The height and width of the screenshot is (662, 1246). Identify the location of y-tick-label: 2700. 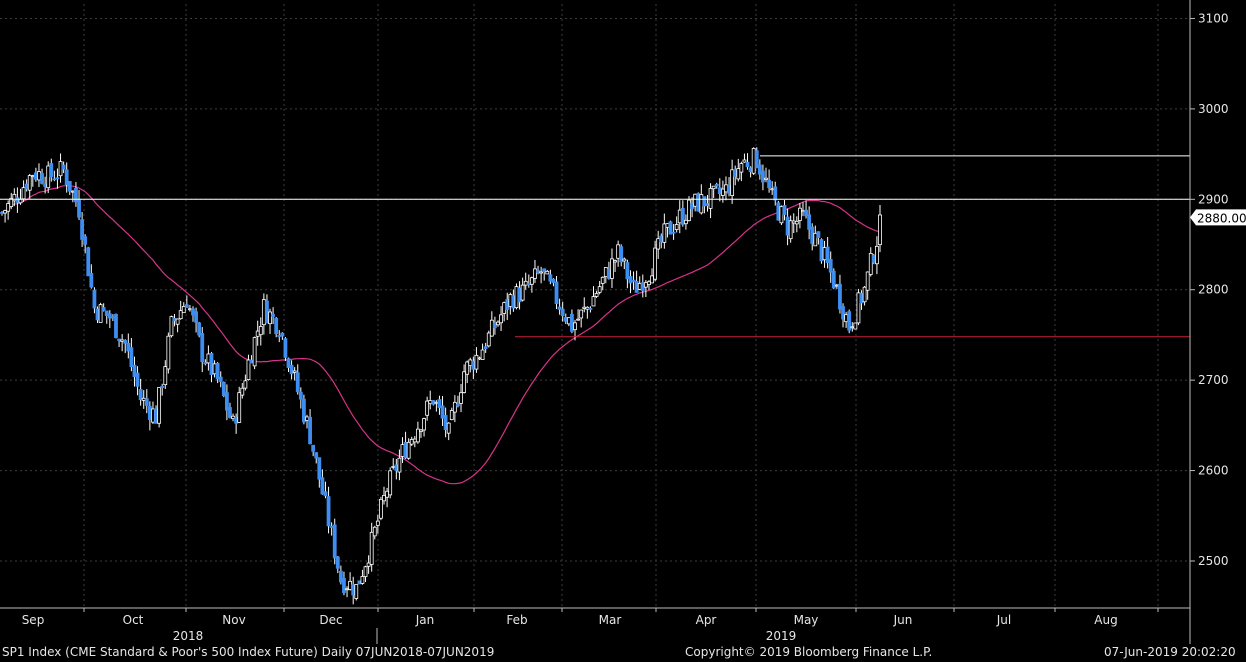
(1213, 380).